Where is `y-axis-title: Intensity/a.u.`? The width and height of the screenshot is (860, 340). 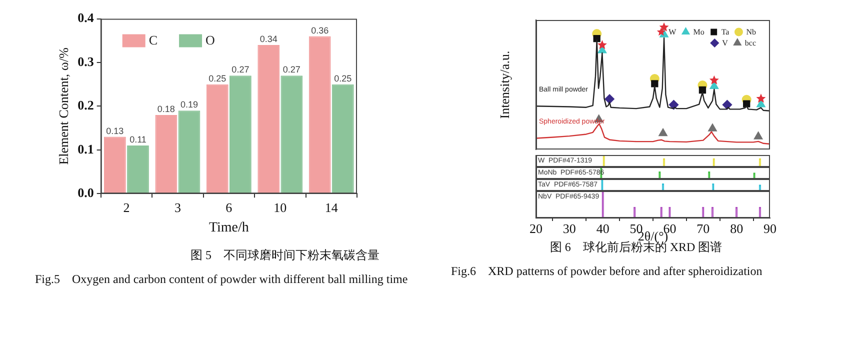 y-axis-title: Intensity/a.u. is located at coordinates (504, 84).